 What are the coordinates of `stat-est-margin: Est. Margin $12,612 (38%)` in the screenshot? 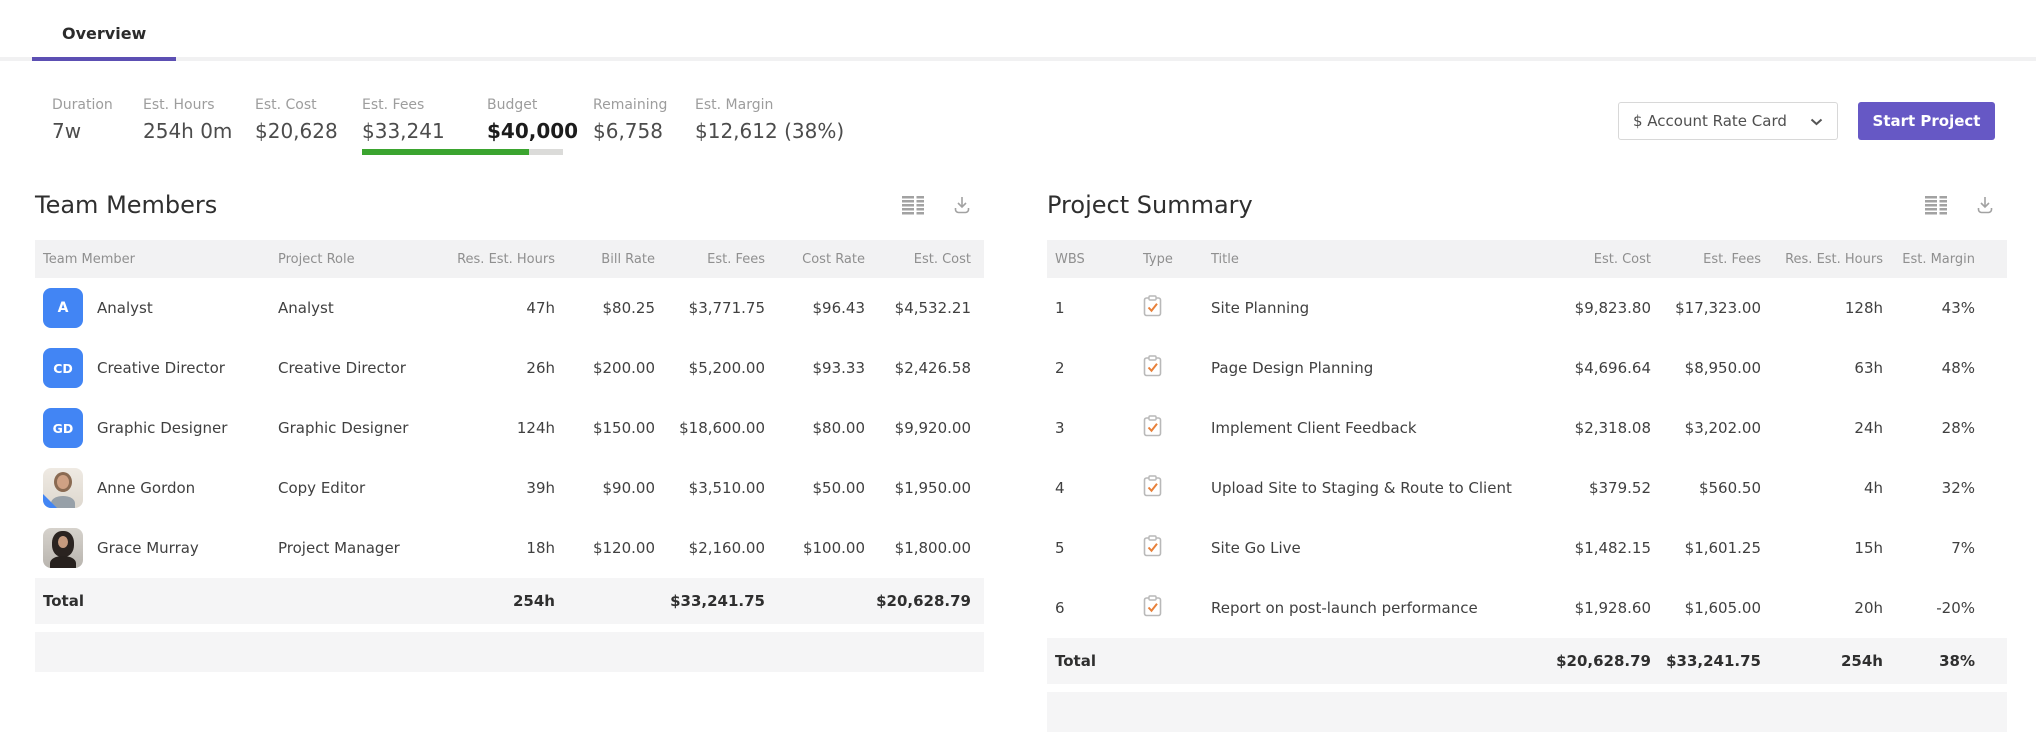 It's located at (769, 128).